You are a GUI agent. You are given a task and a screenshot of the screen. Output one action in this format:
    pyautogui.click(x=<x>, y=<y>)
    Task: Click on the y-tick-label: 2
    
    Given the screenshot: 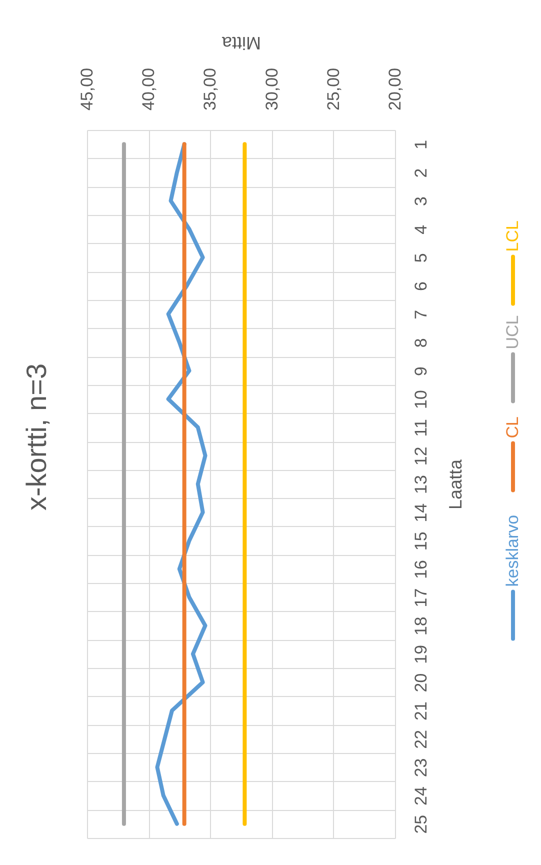 What is the action you would take?
    pyautogui.click(x=421, y=173)
    